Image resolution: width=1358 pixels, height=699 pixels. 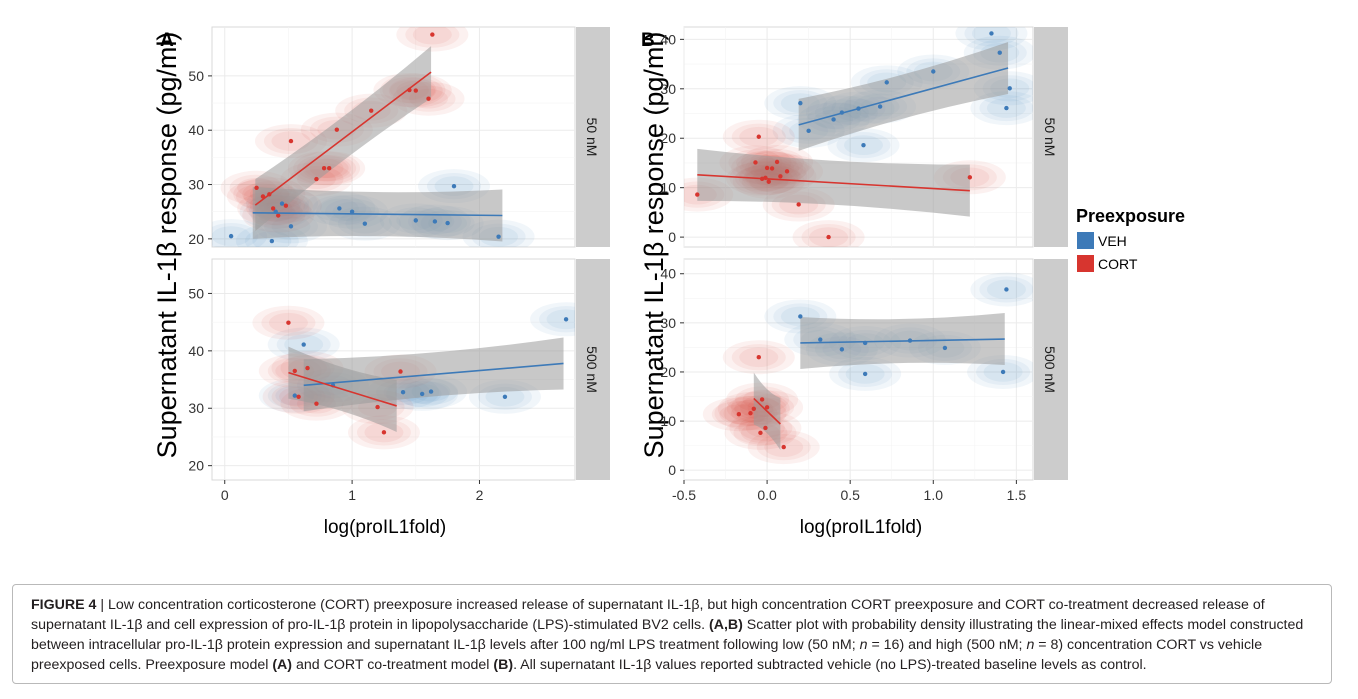 I want to click on x-tick-label: 0.0, so click(x=767, y=495).